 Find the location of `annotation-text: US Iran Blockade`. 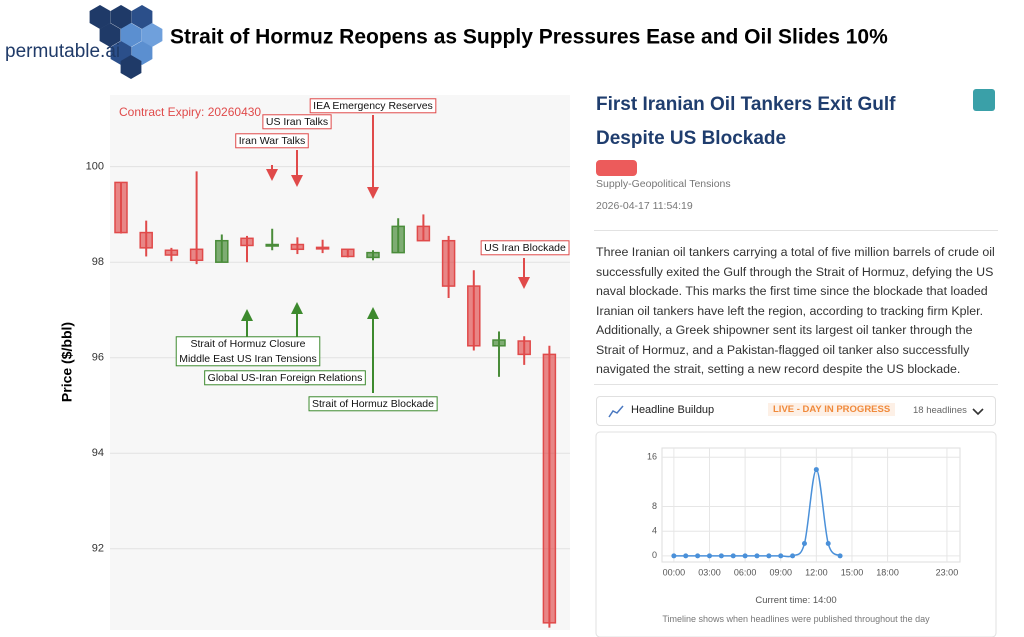

annotation-text: US Iran Blockade is located at coordinates (525, 248).